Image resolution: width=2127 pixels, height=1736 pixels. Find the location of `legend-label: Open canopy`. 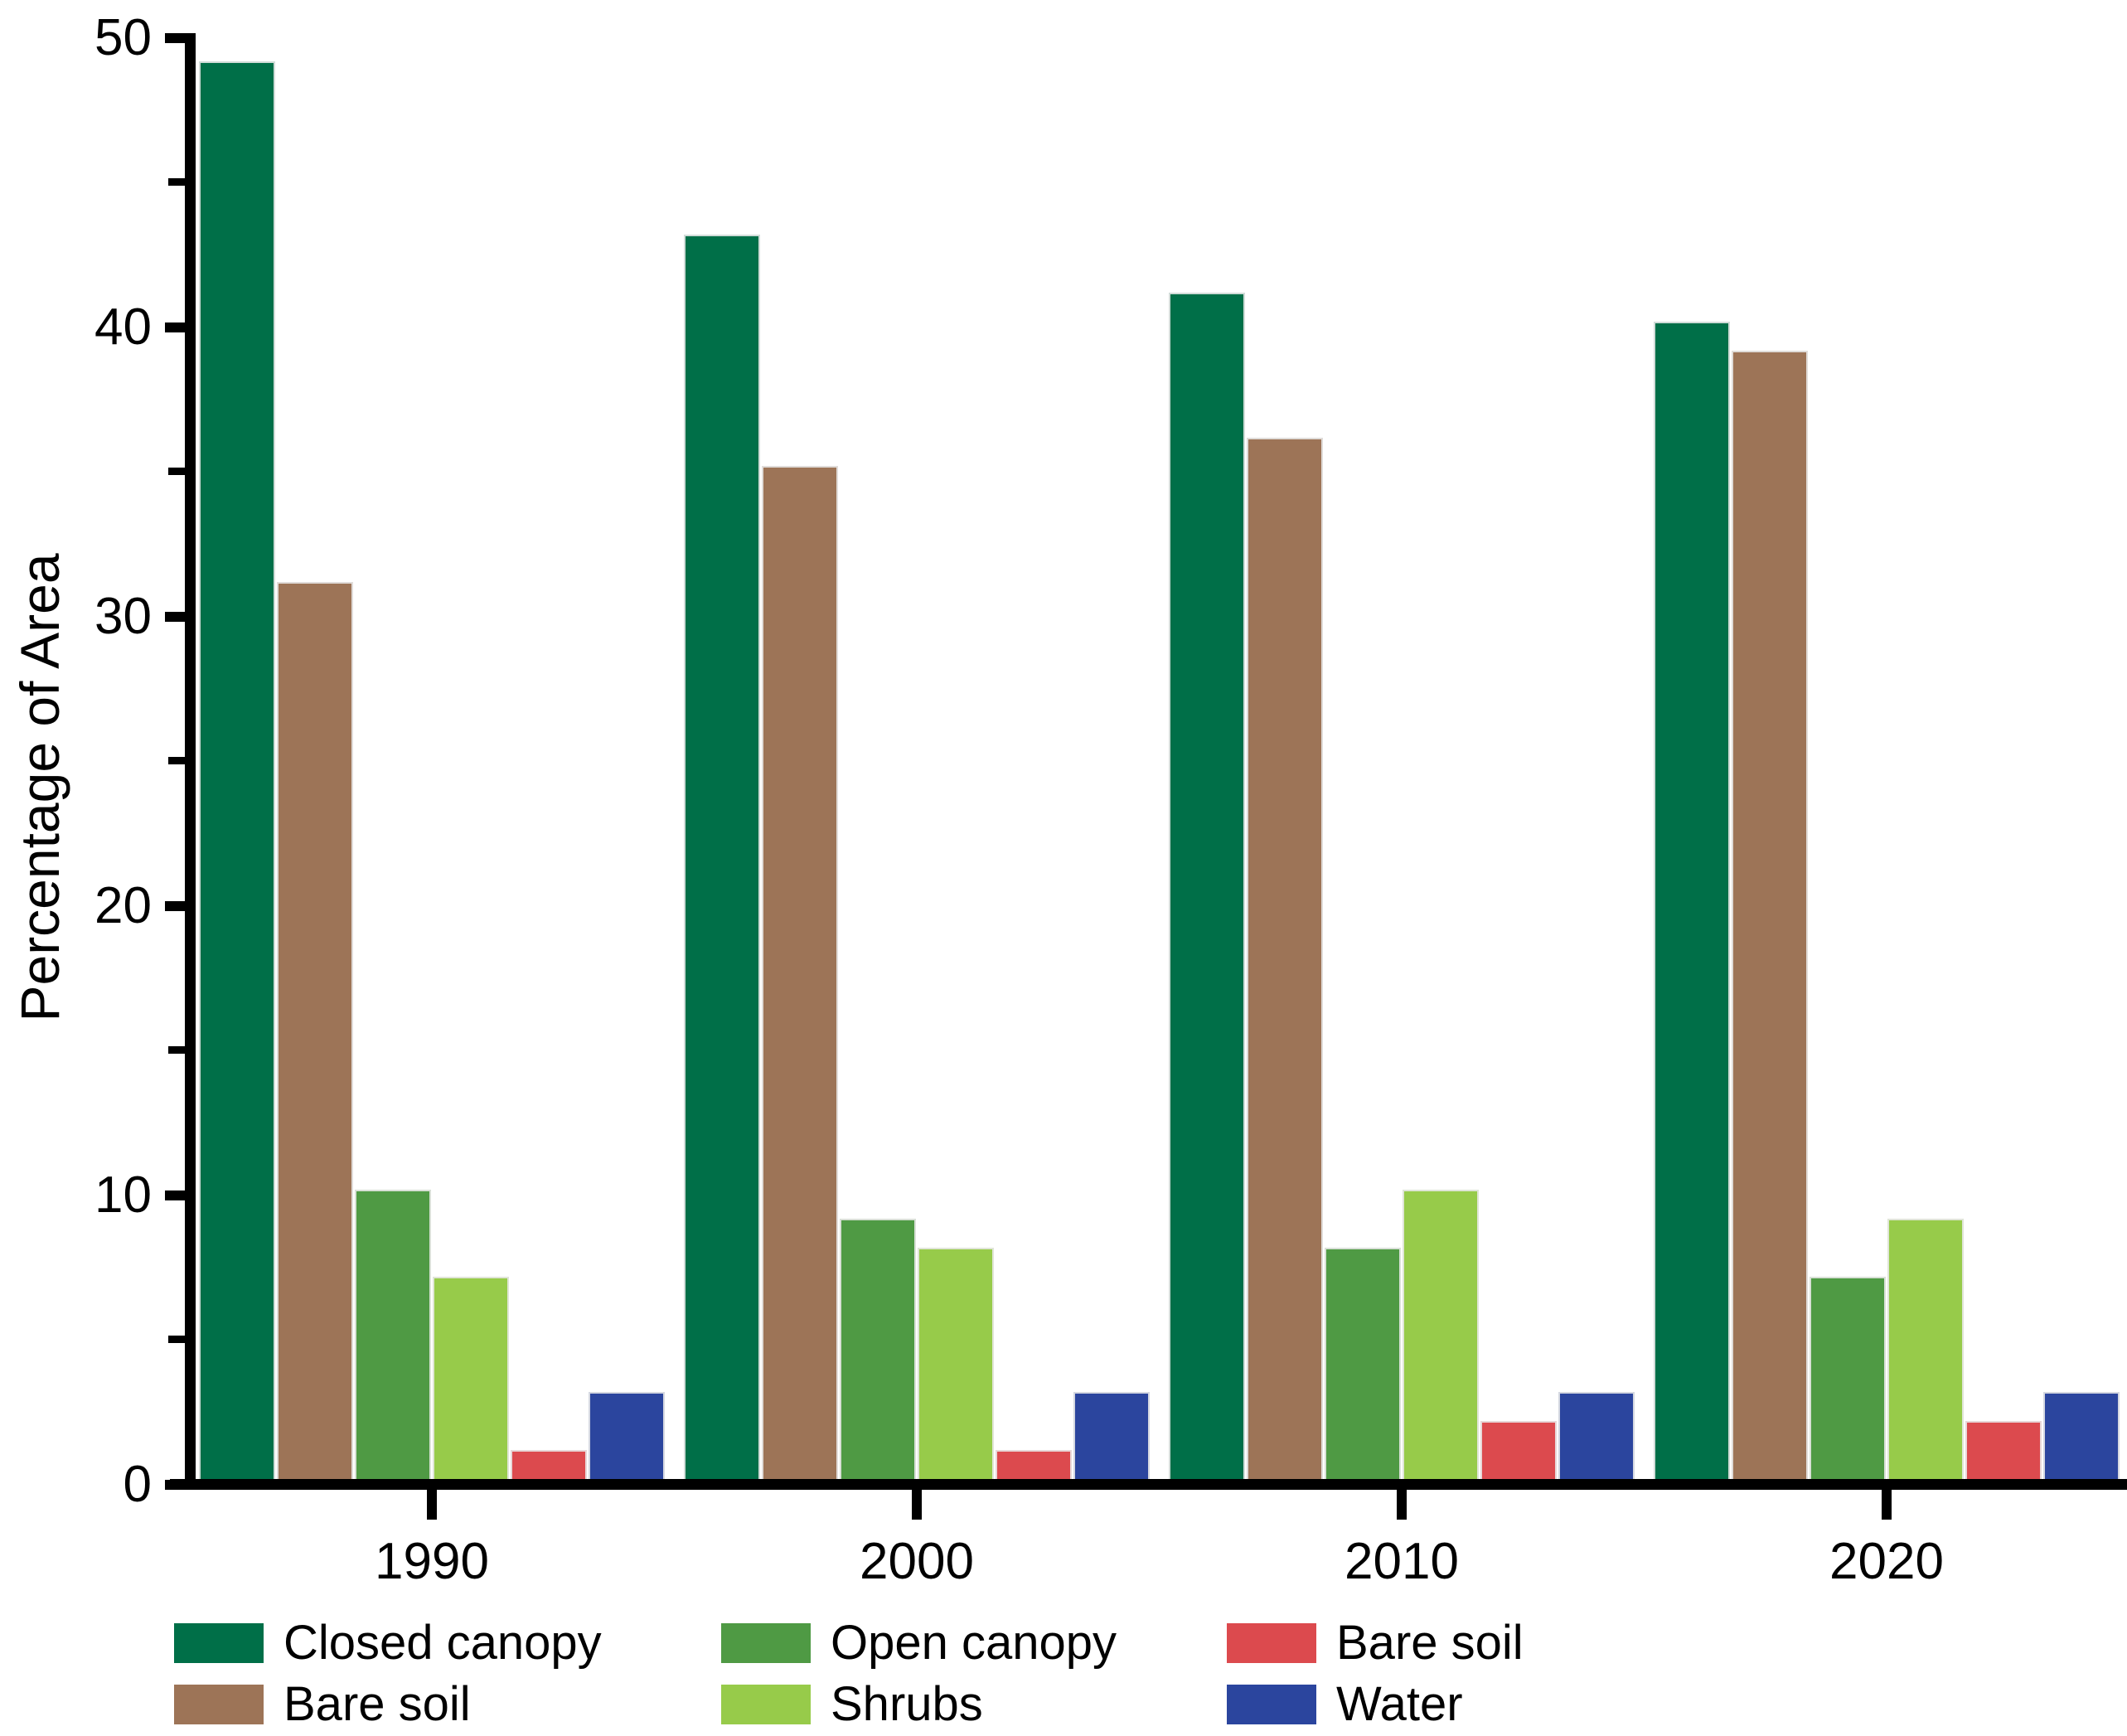

legend-label: Open canopy is located at coordinates (974, 1643).